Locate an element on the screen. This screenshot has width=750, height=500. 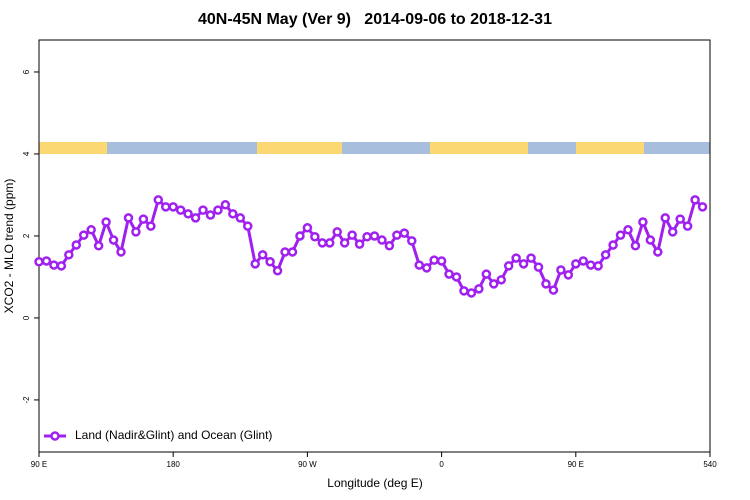
x-tick-label: 180 is located at coordinates (174, 464).